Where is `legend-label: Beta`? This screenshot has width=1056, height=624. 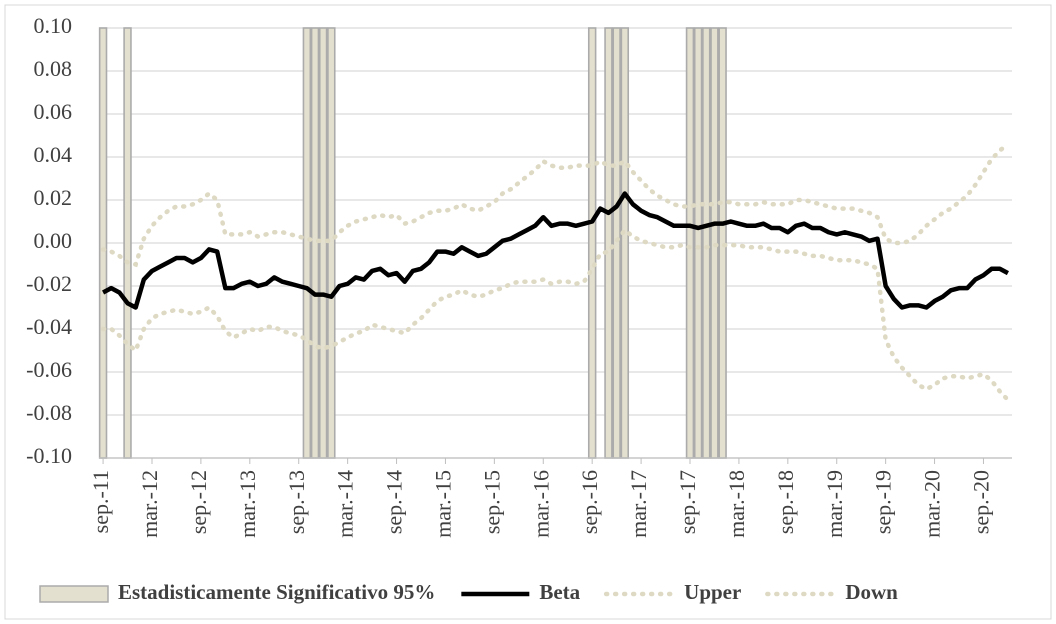 legend-label: Beta is located at coordinates (559, 592).